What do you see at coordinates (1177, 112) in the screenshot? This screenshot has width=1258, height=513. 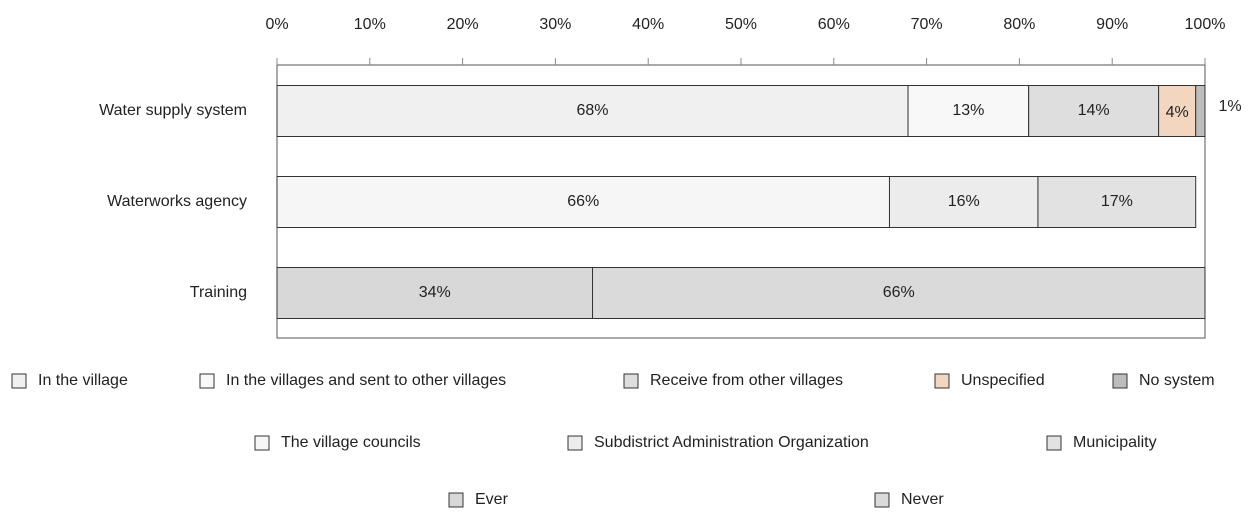 I see `data-label: 4%` at bounding box center [1177, 112].